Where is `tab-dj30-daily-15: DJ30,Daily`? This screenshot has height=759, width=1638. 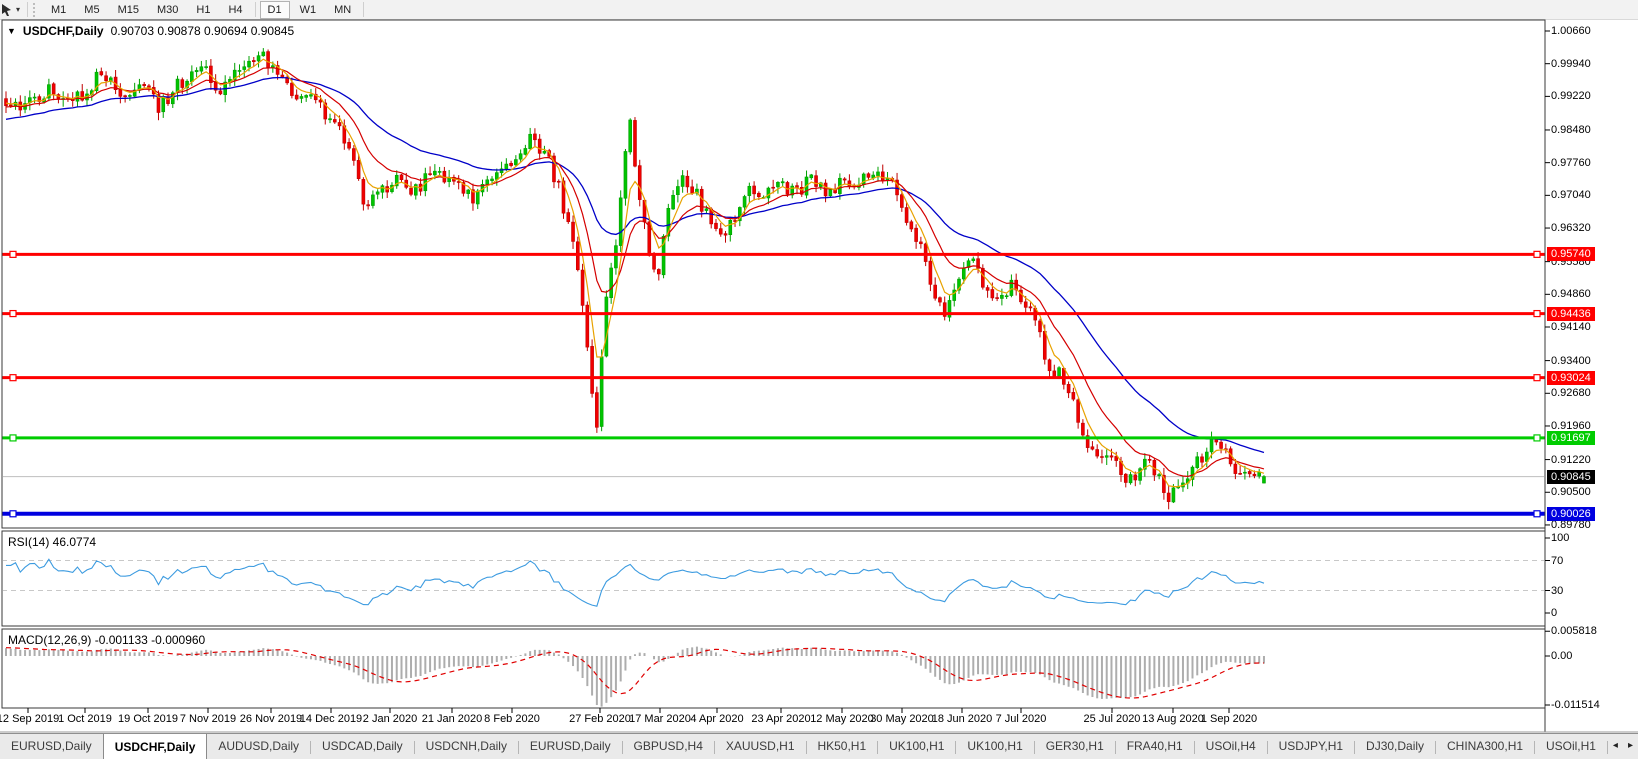 tab-dj30-daily-15: DJ30,Daily is located at coordinates (1395, 746).